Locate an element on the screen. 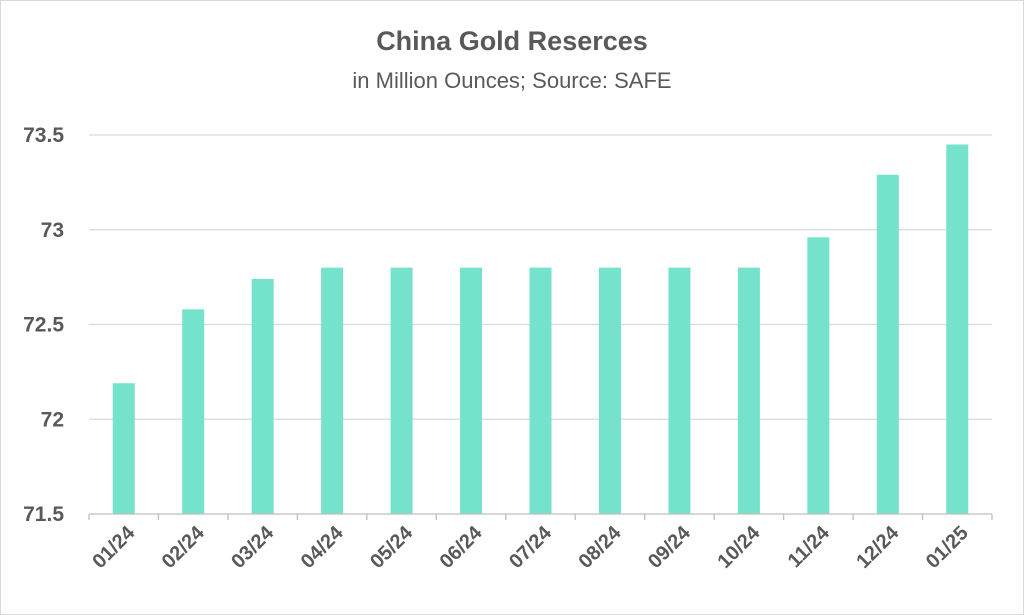 Image resolution: width=1024 pixels, height=615 pixels. y-tick-label: 72 is located at coordinates (52, 419).